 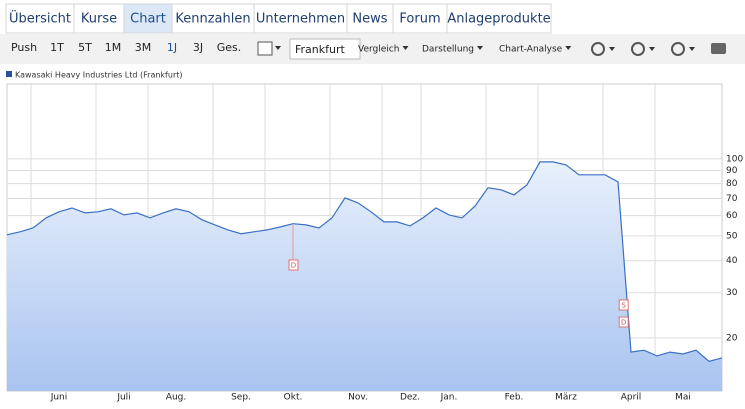 What do you see at coordinates (229, 47) in the screenshot?
I see `period-button: Ges.` at bounding box center [229, 47].